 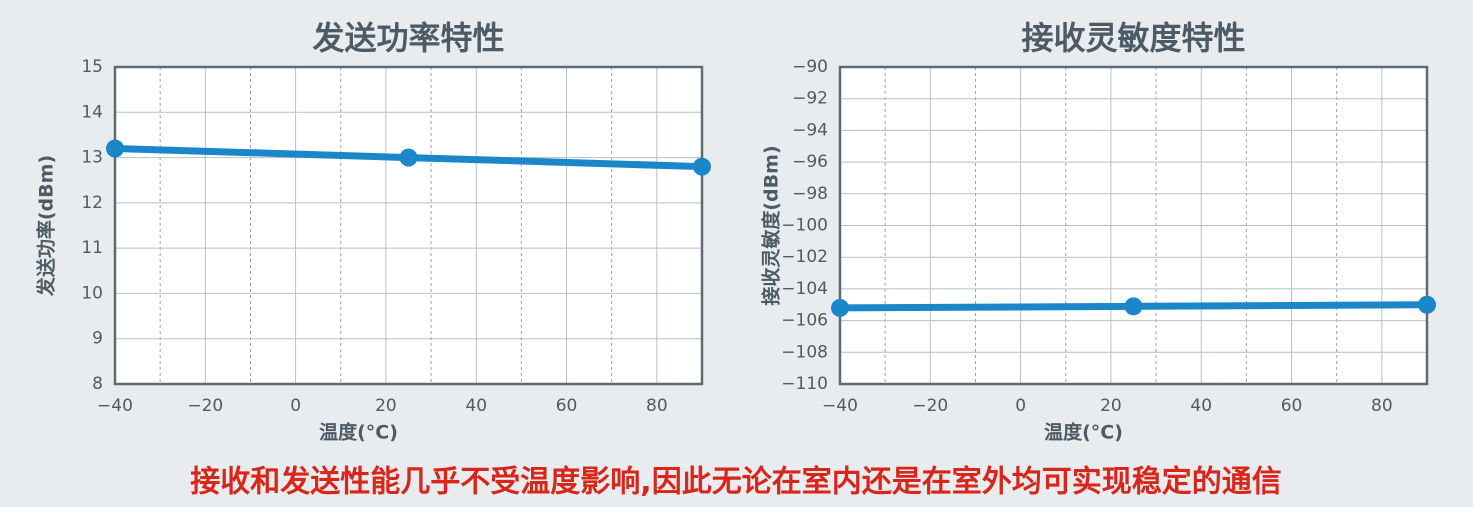 I want to click on y-tick-label: 14, so click(x=92, y=112).